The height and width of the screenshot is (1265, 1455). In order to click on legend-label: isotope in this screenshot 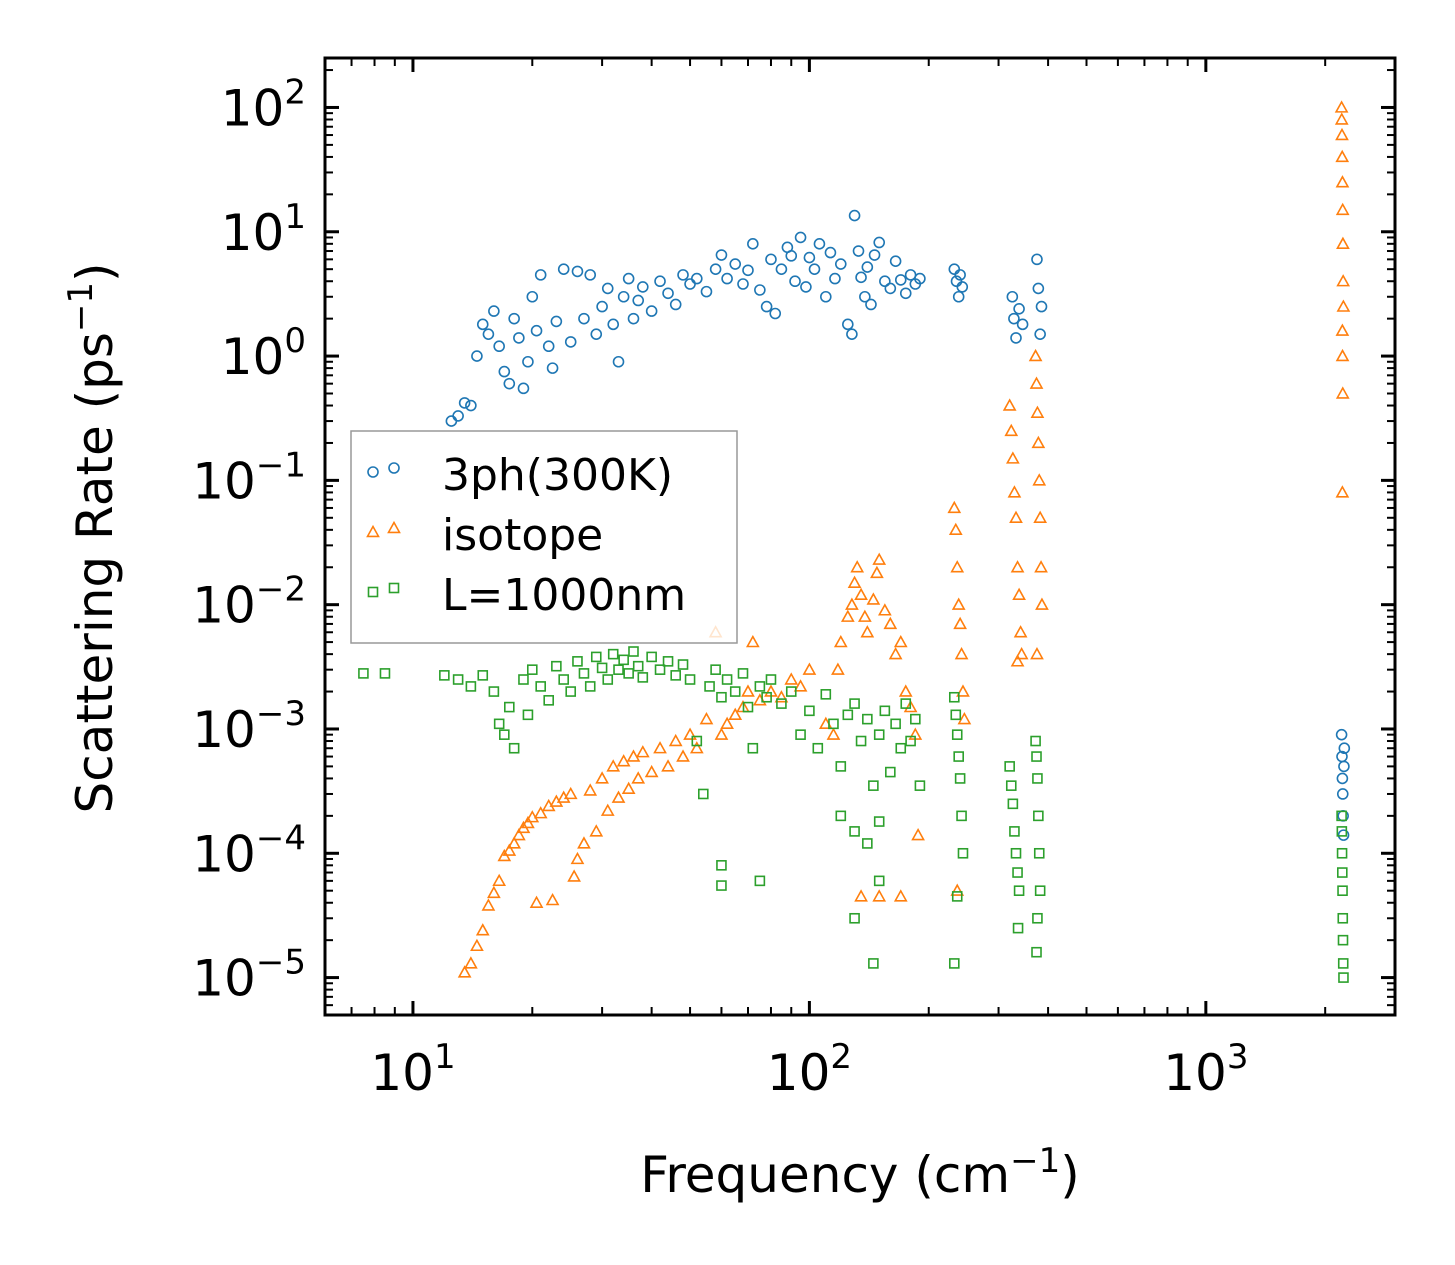, I will do `click(522, 535)`.